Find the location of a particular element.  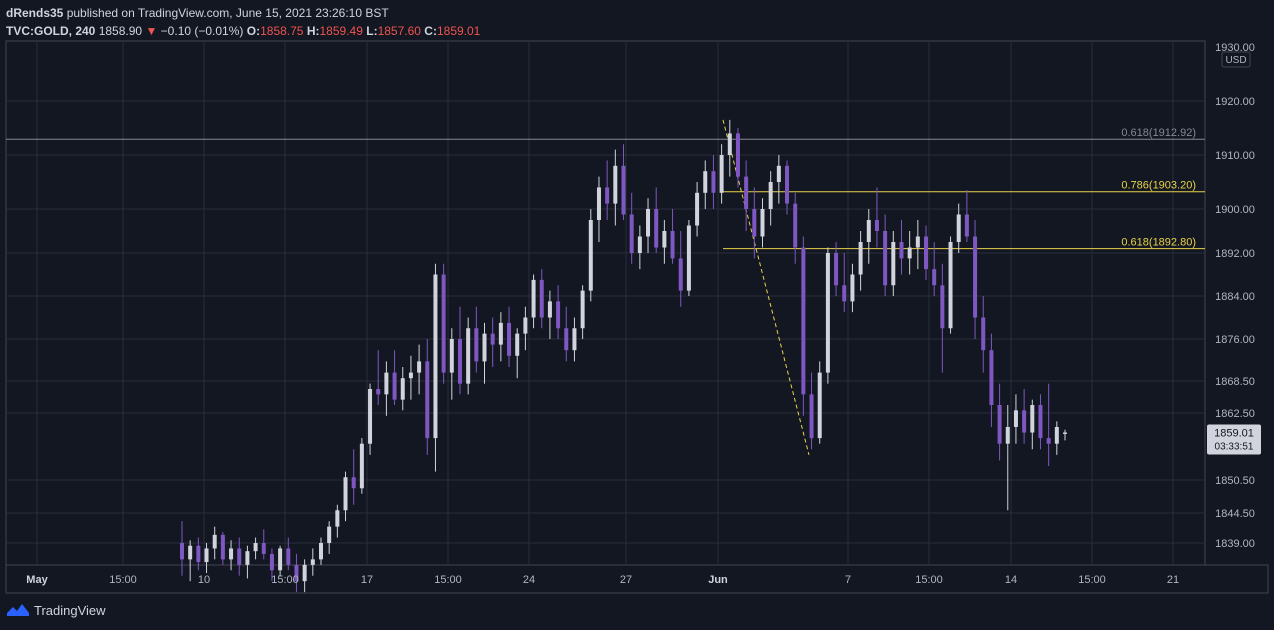

tradingview-logo-icon is located at coordinates (18, 610).